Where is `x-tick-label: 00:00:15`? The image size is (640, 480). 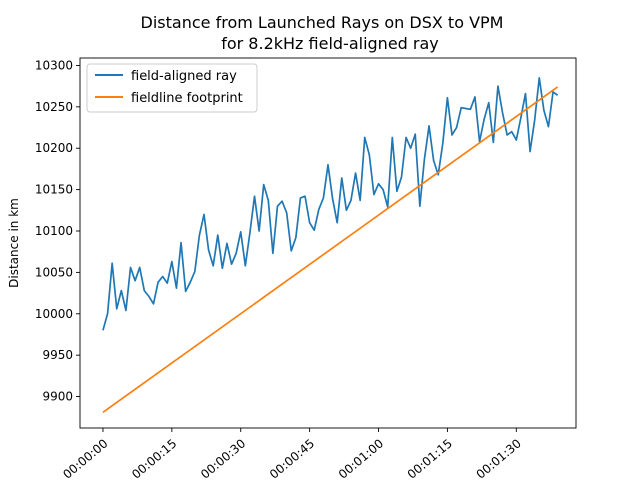 x-tick-label: 00:00:15 is located at coordinates (154, 458).